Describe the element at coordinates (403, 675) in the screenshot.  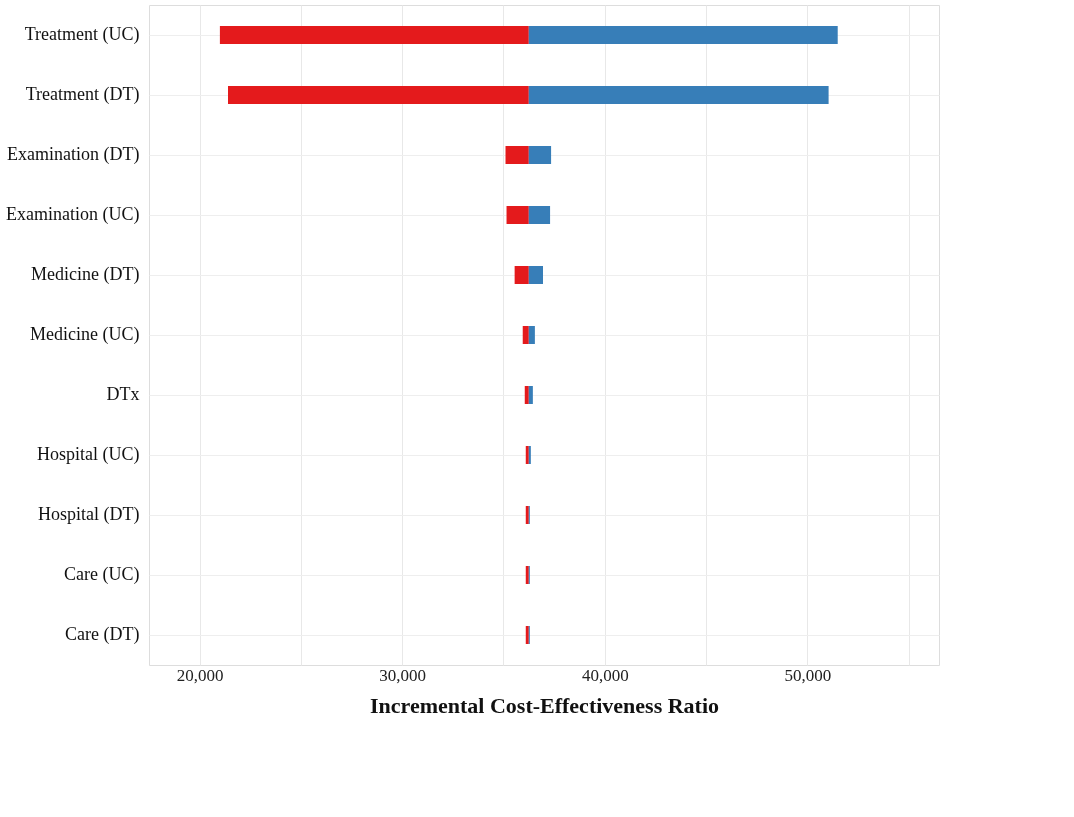
I see `x-tick-label: 30,000` at that location.